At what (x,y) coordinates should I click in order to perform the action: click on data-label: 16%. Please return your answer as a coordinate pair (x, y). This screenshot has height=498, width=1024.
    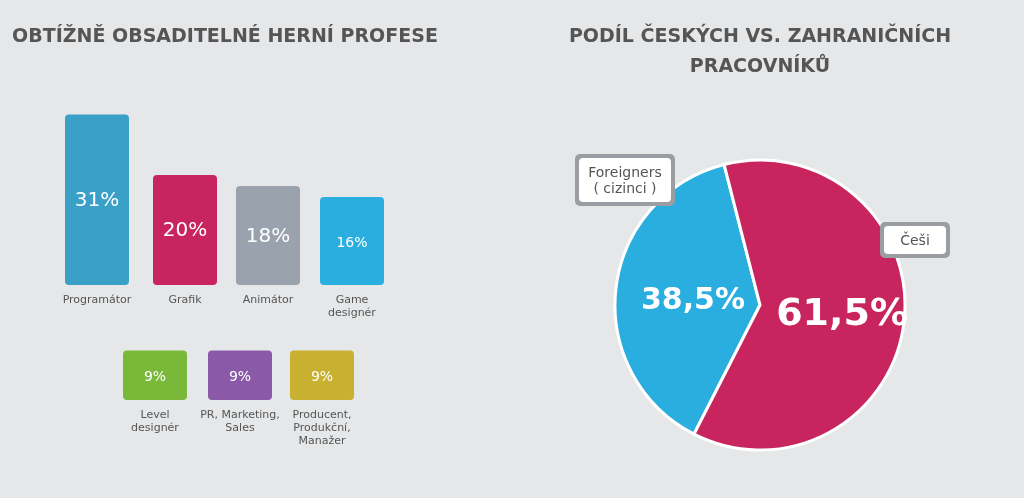
    Looking at the image, I should click on (352, 242).